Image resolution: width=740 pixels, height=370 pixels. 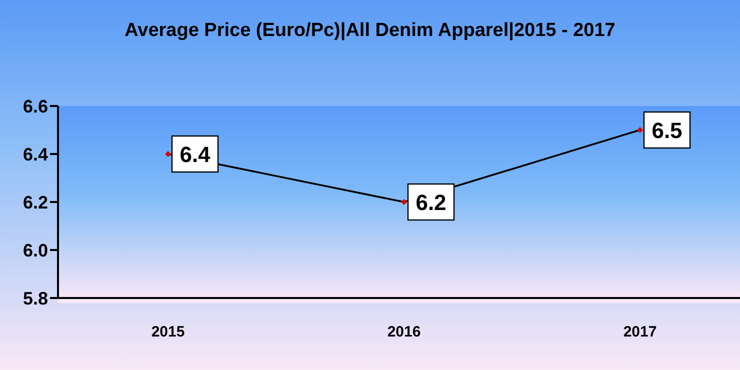 I want to click on y-tick-label: 6.2, so click(x=35, y=202).